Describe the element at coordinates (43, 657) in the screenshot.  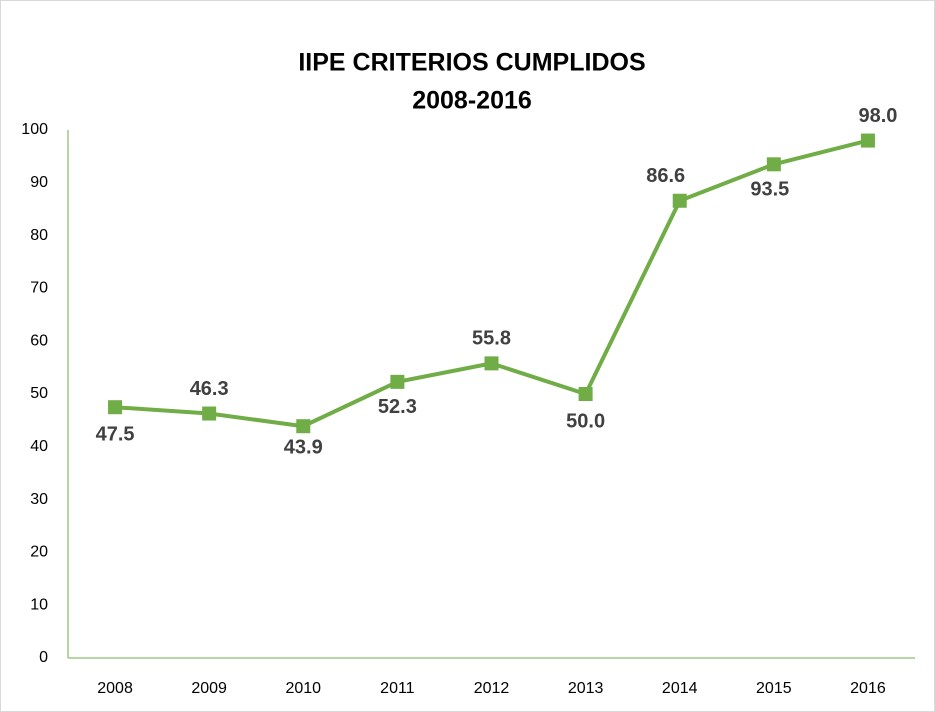
I see `y-tick-label: 0` at that location.